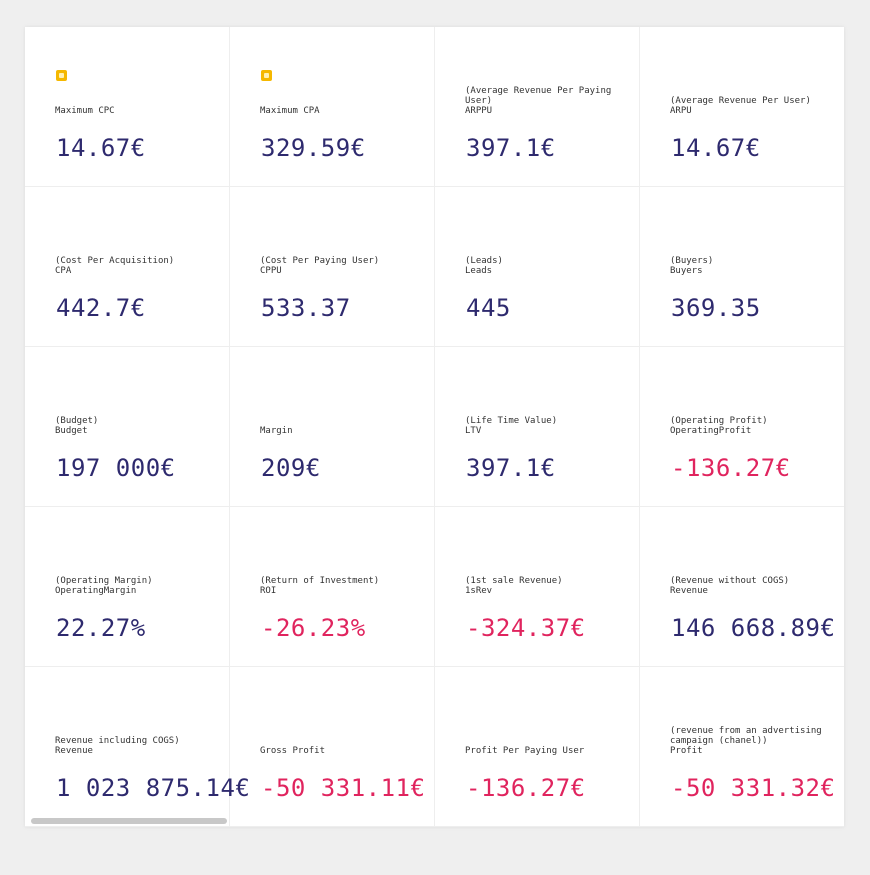 Image resolution: width=870 pixels, height=875 pixels. I want to click on metric-card: (1st sale Revenue) 1sRev -324.37€, so click(537, 587).